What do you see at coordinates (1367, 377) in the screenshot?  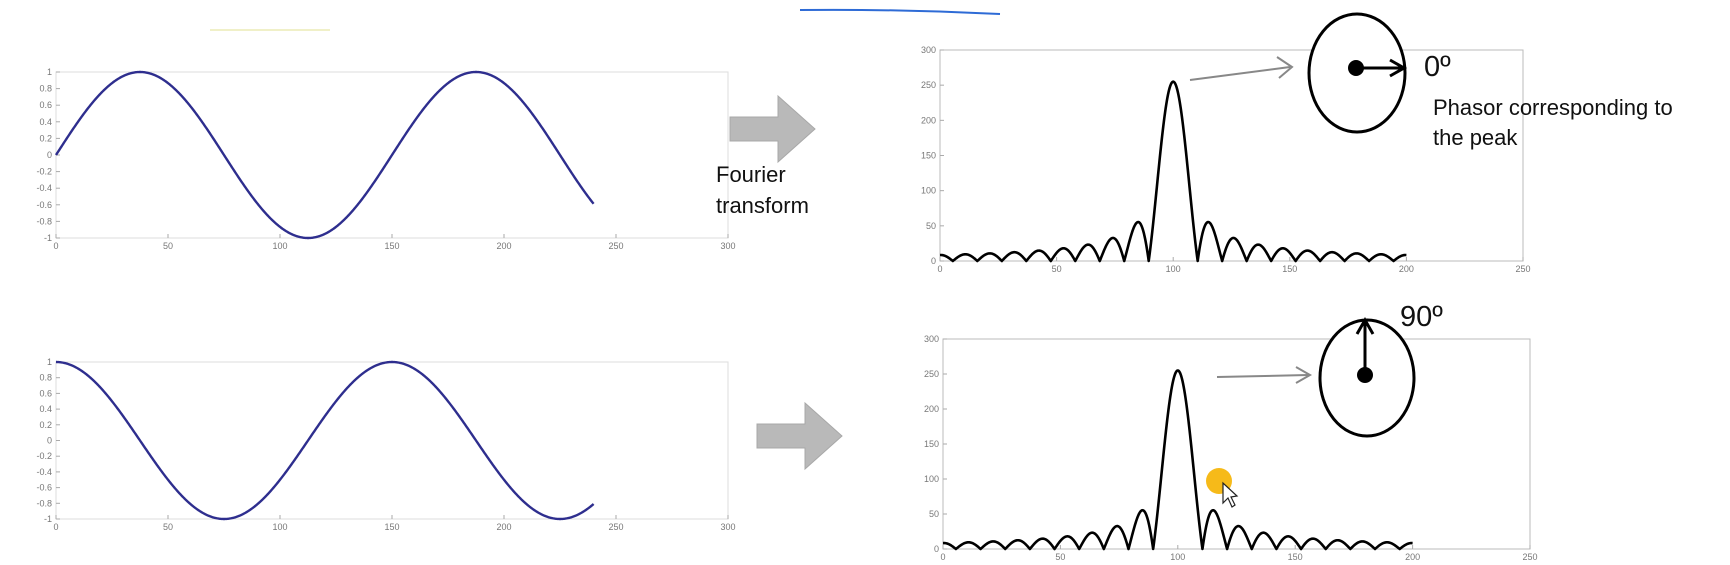 I see `phasor-bottom` at bounding box center [1367, 377].